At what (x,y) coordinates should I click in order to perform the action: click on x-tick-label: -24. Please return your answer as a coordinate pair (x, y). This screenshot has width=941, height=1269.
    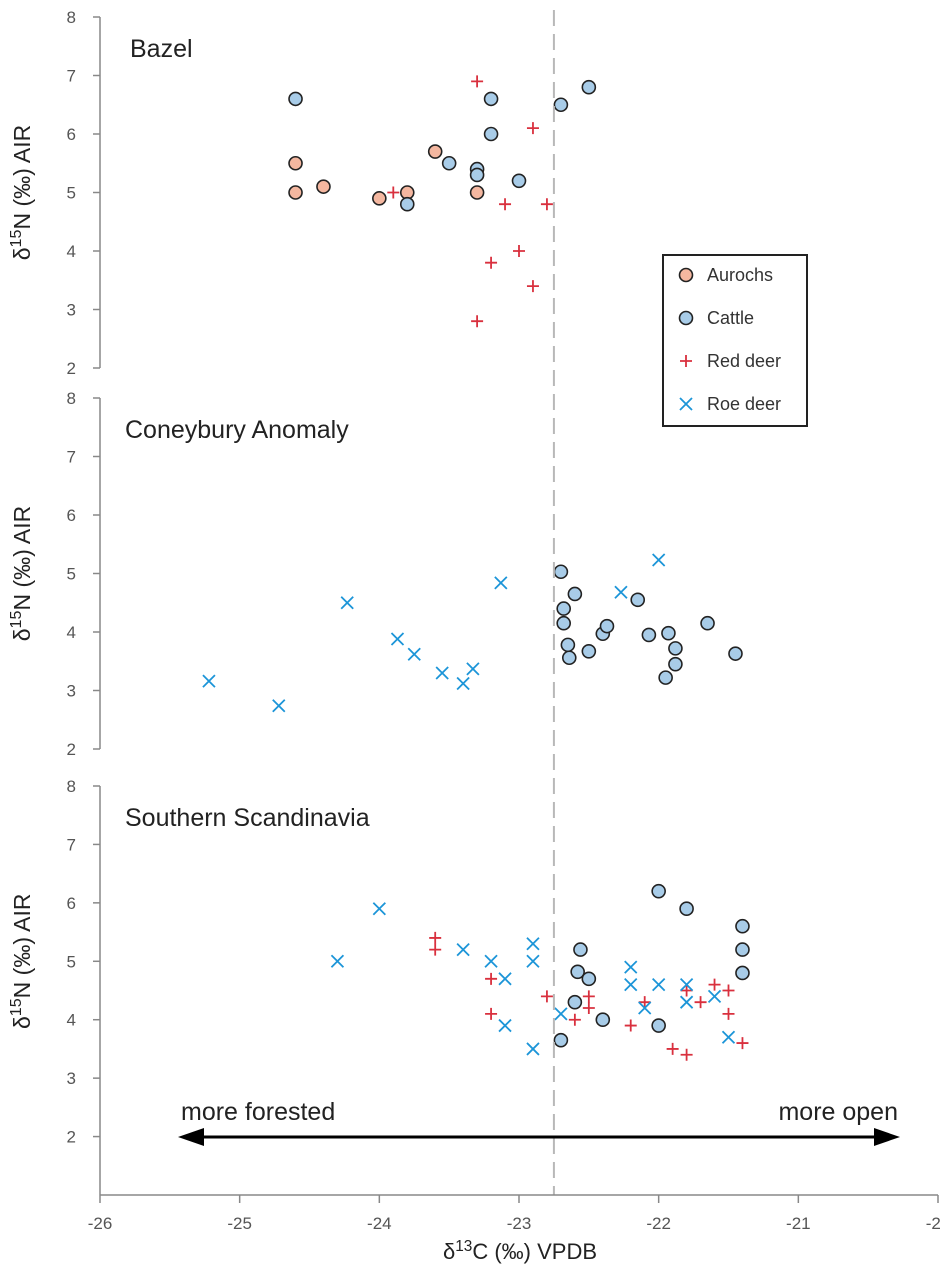
    Looking at the image, I should click on (379, 1223).